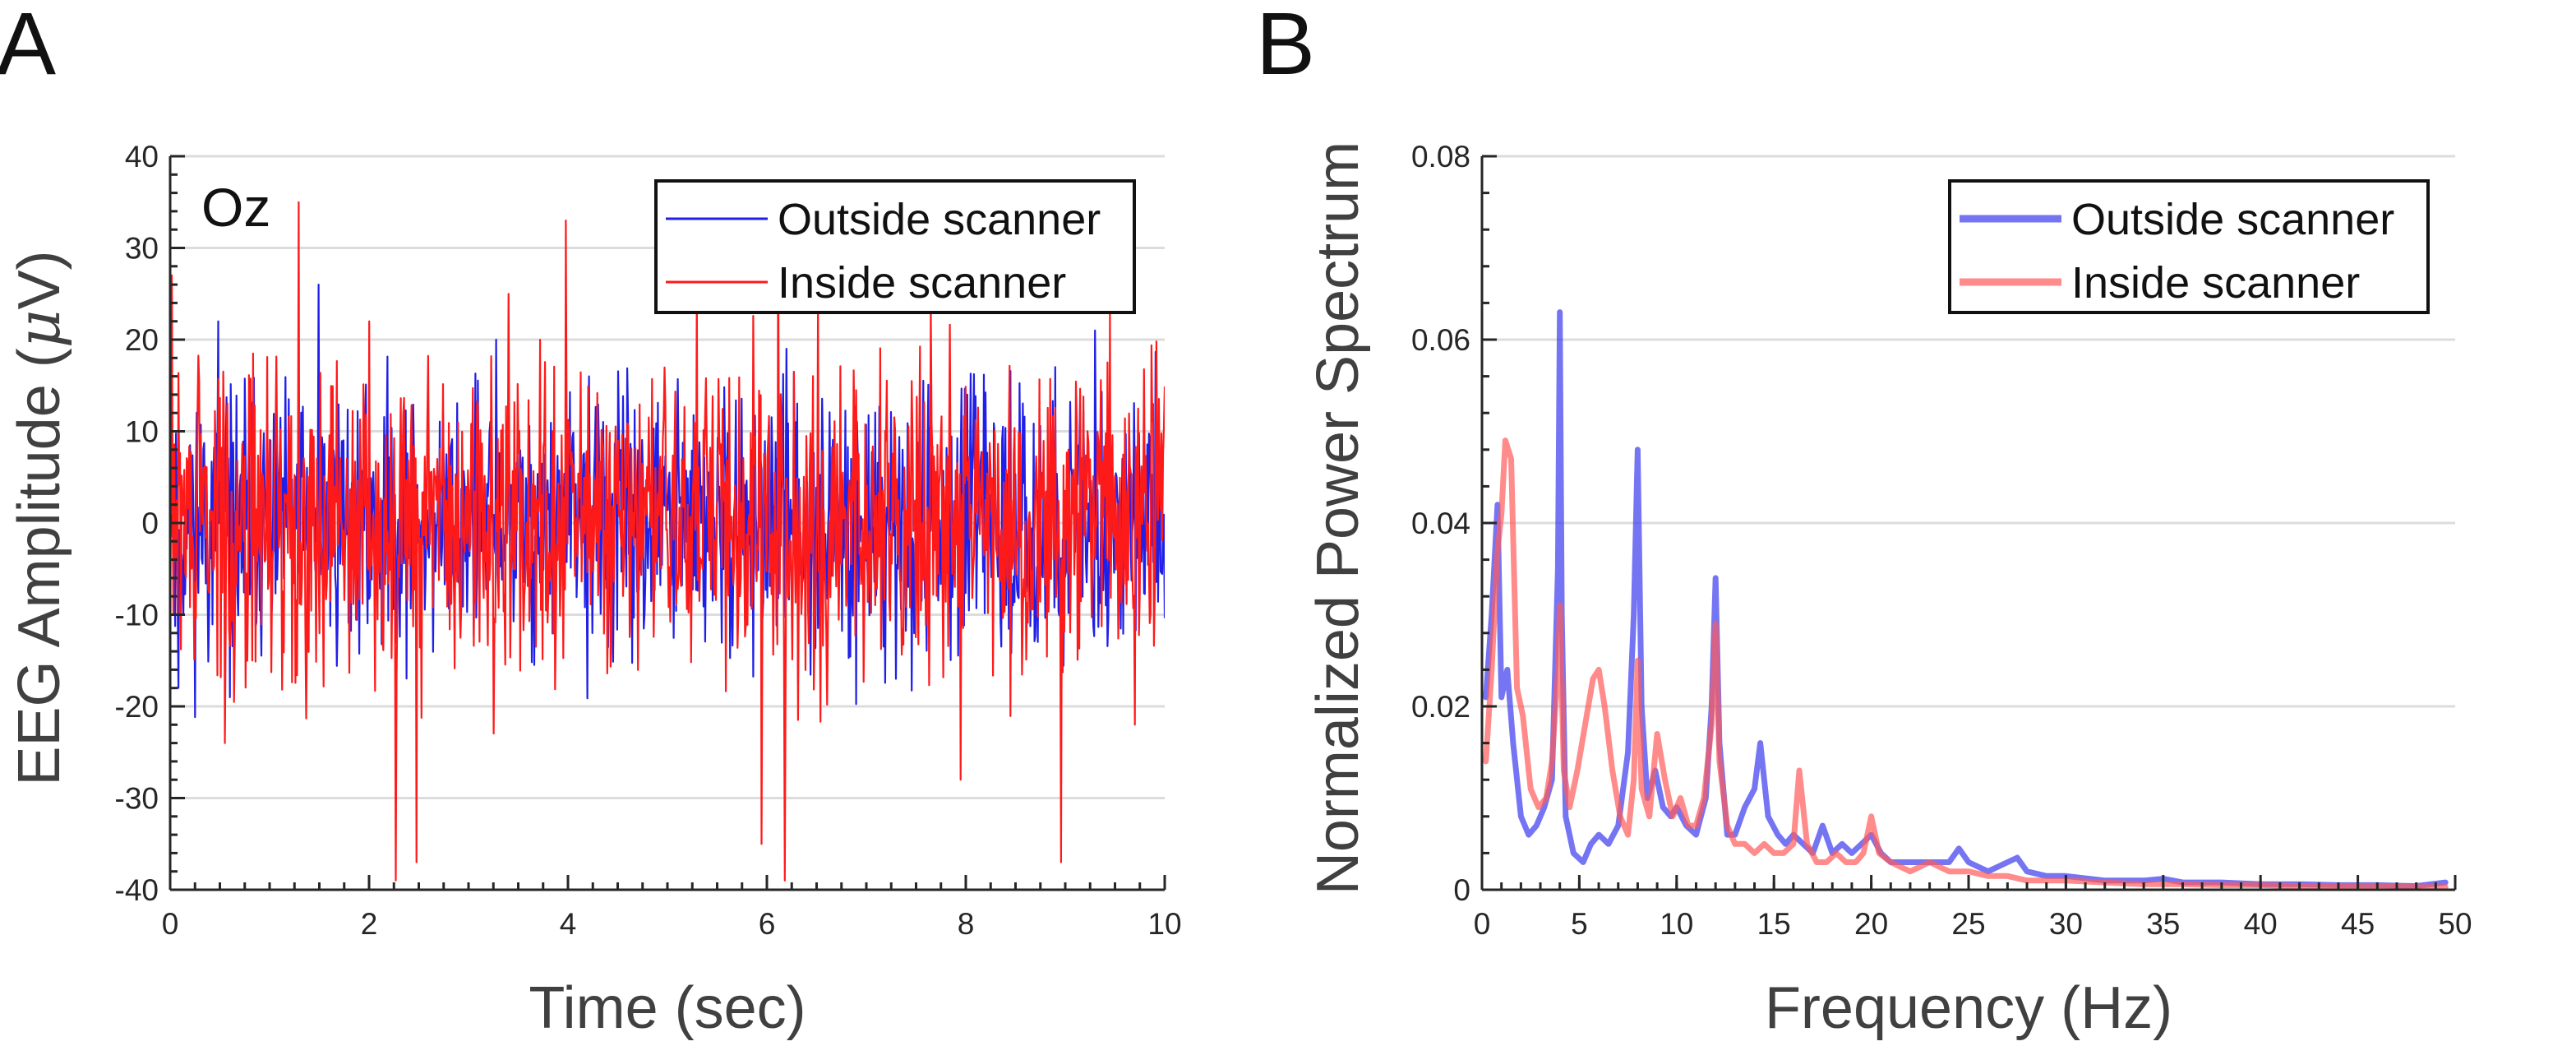 The height and width of the screenshot is (1046, 2576). What do you see at coordinates (142, 432) in the screenshot?
I see `panel-a-y-tick-label: 10` at bounding box center [142, 432].